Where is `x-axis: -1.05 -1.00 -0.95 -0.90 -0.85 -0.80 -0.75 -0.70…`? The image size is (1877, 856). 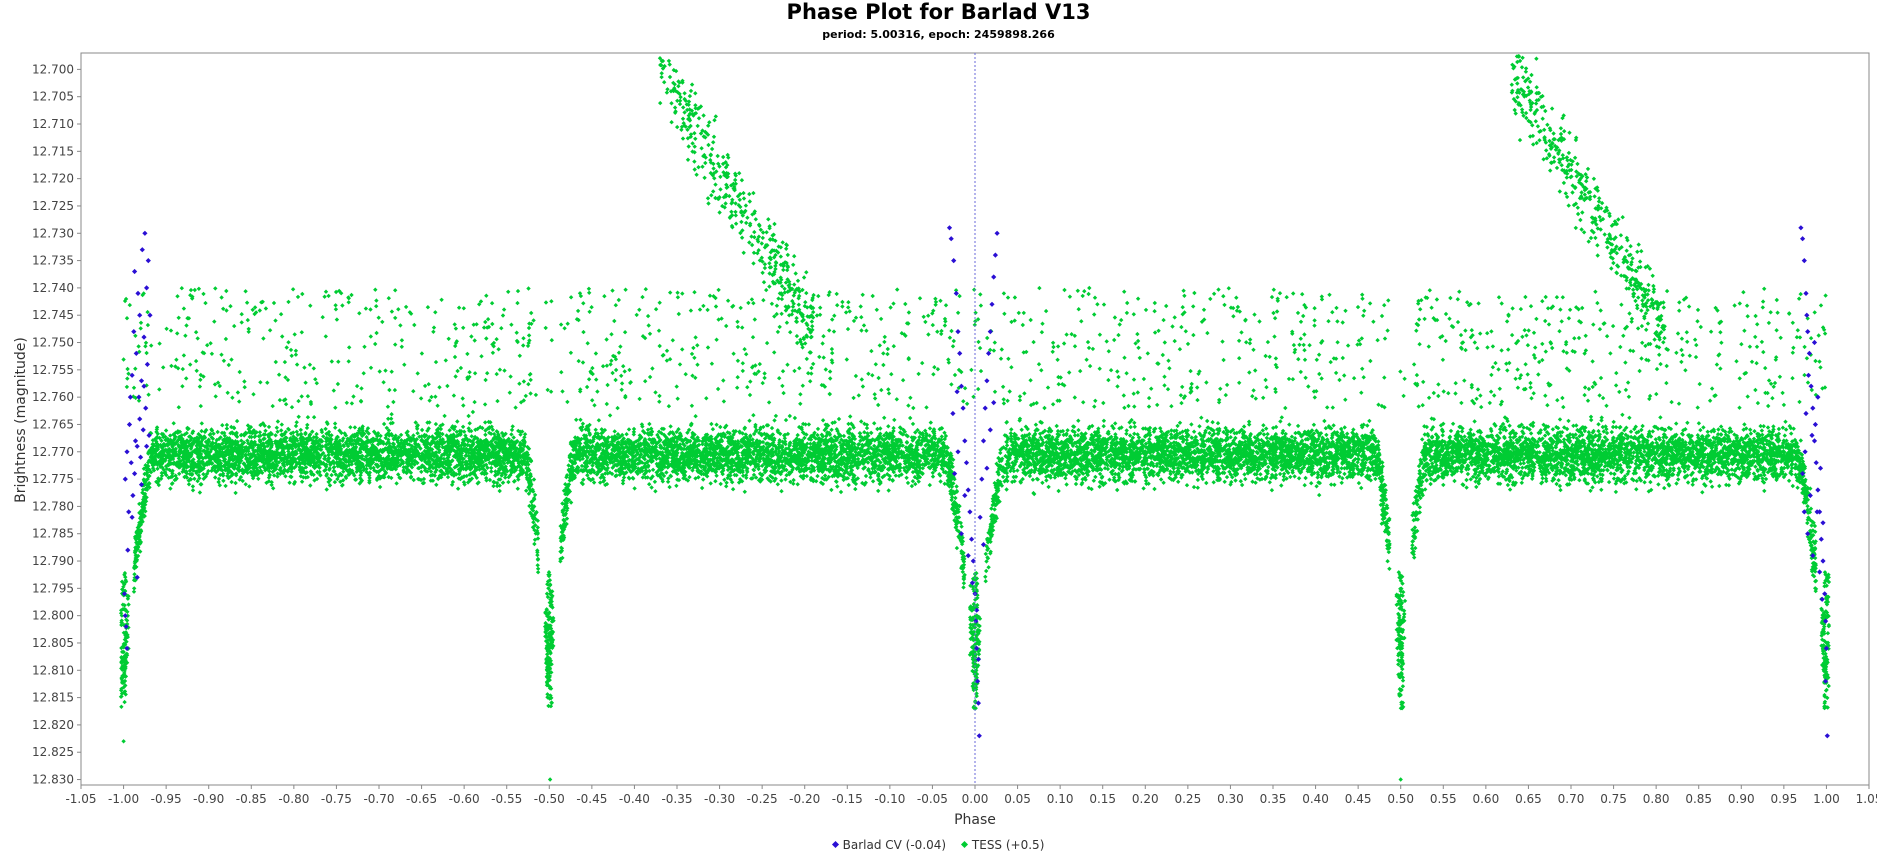 x-axis: -1.05 -1.00 -0.95 -0.90 -0.85 -0.80 -0.75 -0.70… is located at coordinates (971, 795).